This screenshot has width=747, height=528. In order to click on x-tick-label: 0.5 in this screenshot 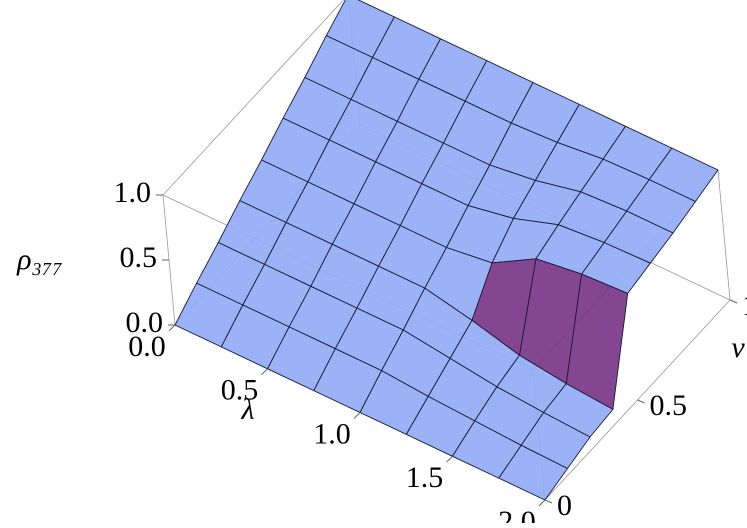, I will do `click(240, 390)`.